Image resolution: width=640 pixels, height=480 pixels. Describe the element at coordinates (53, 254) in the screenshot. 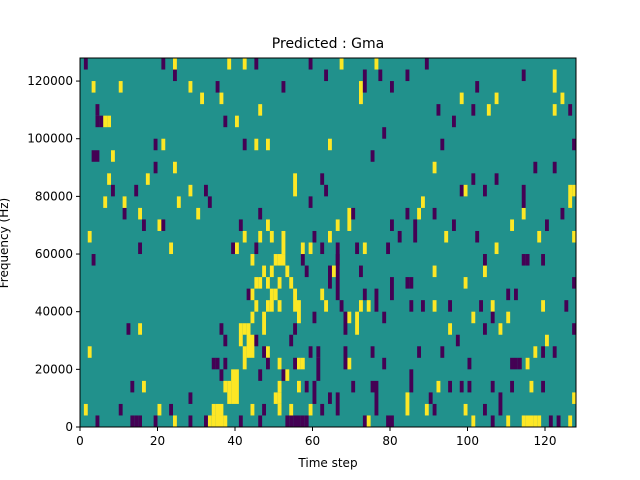

I see `y-axis: 0 20000 40000 60000 80000 100000 120000` at that location.